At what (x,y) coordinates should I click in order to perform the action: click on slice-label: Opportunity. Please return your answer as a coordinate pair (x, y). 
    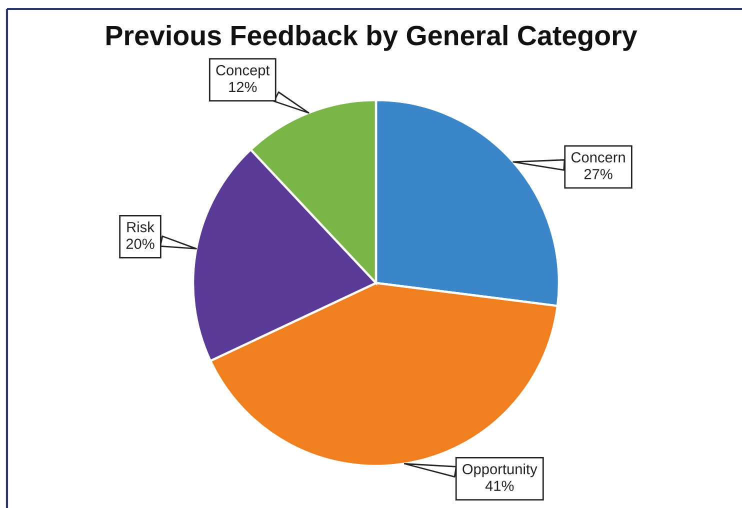
    Looking at the image, I should click on (500, 471).